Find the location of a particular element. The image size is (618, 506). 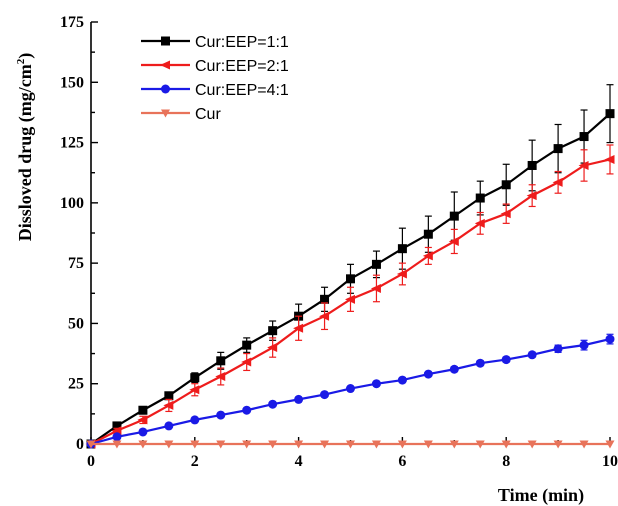

y-tick-label: 75 is located at coordinates (76, 263).